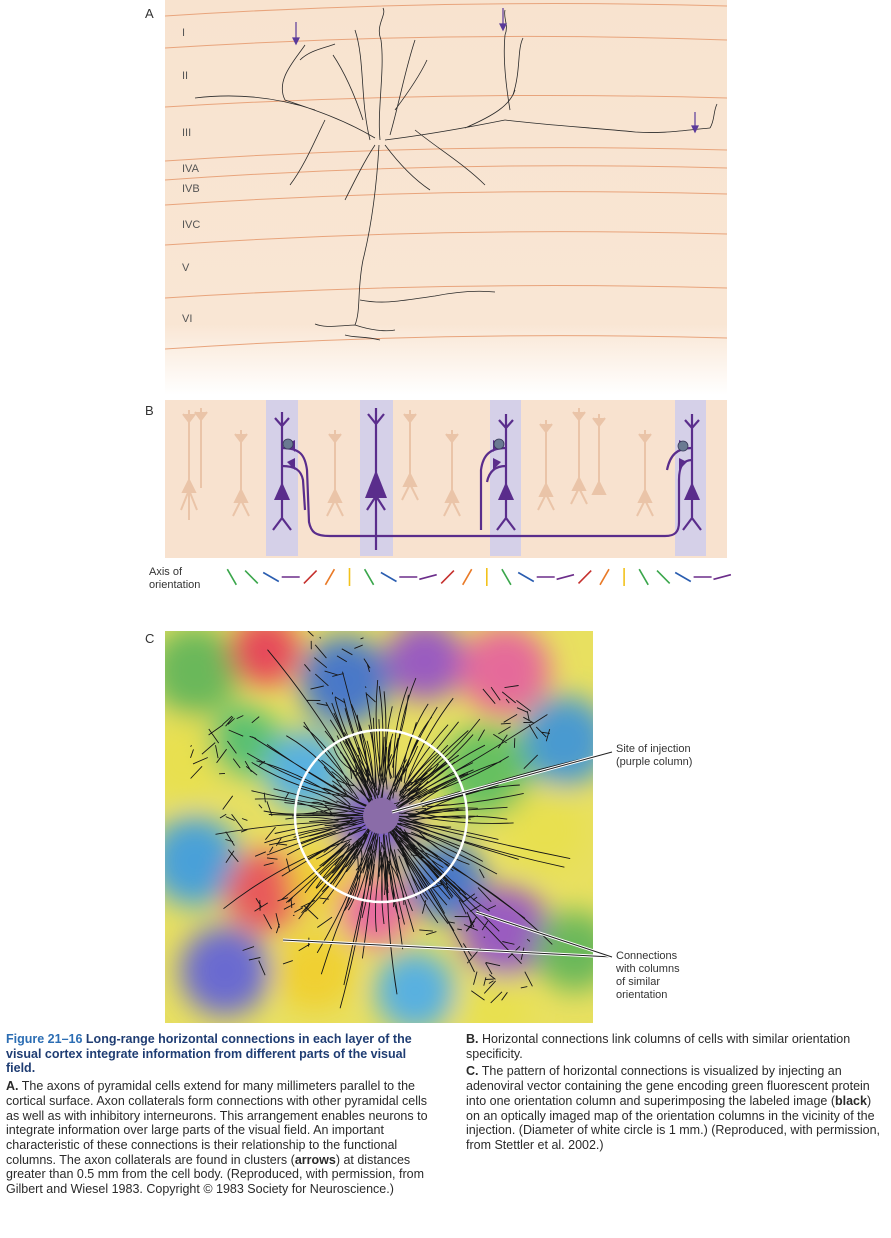  I want to click on connections-annotation-line1: Connections, so click(647, 956).